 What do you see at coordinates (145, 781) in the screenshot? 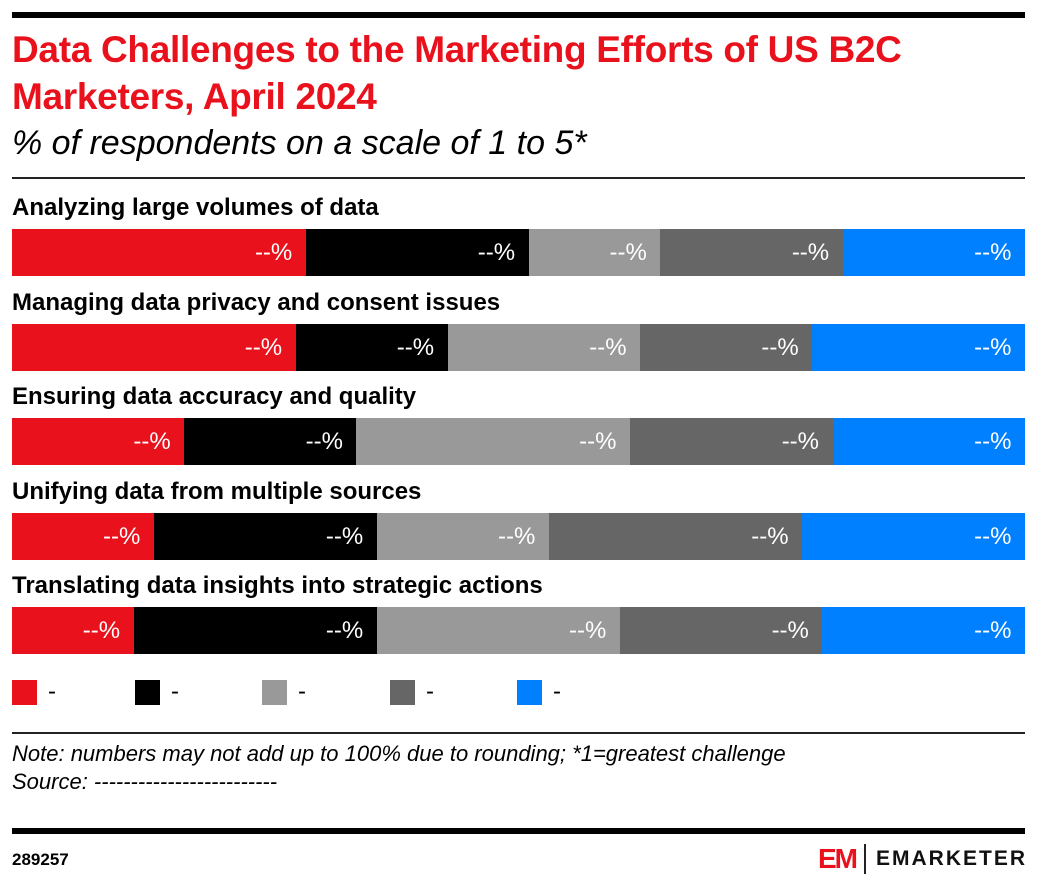
I see `source: Source: -------------------------` at bounding box center [145, 781].